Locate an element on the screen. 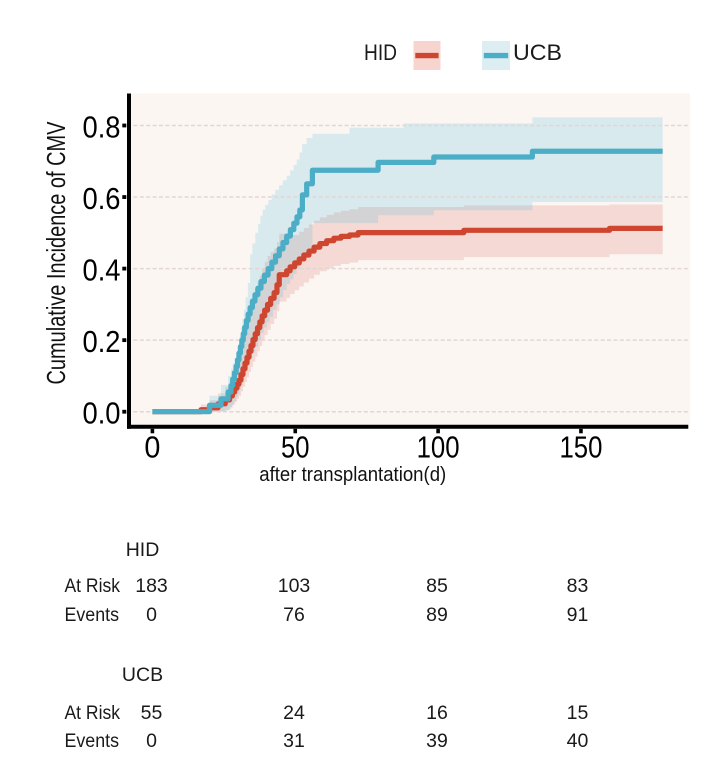 The height and width of the screenshot is (775, 718). svg-text: 103 is located at coordinates (294, 586).